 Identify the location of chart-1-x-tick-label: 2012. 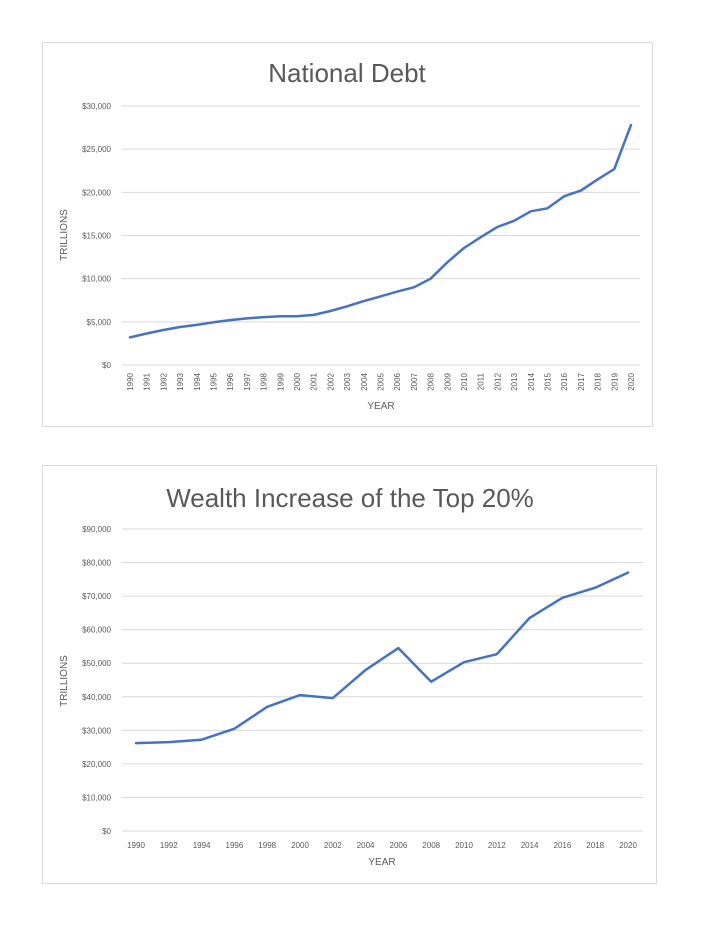
(497, 381).